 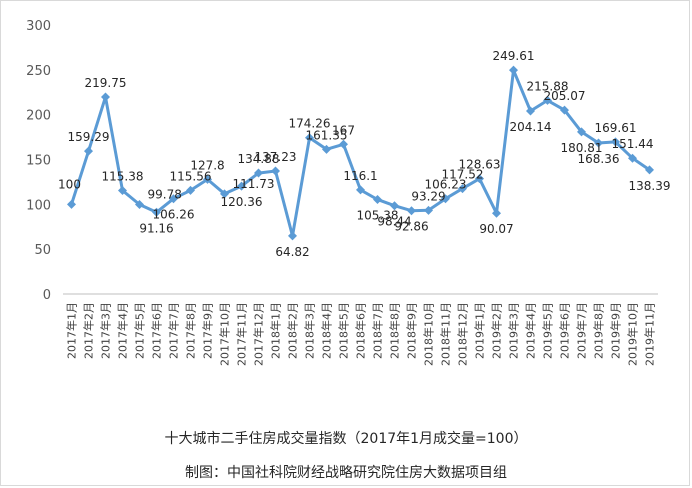 I want to click on data-label: 169.61, so click(x=616, y=128).